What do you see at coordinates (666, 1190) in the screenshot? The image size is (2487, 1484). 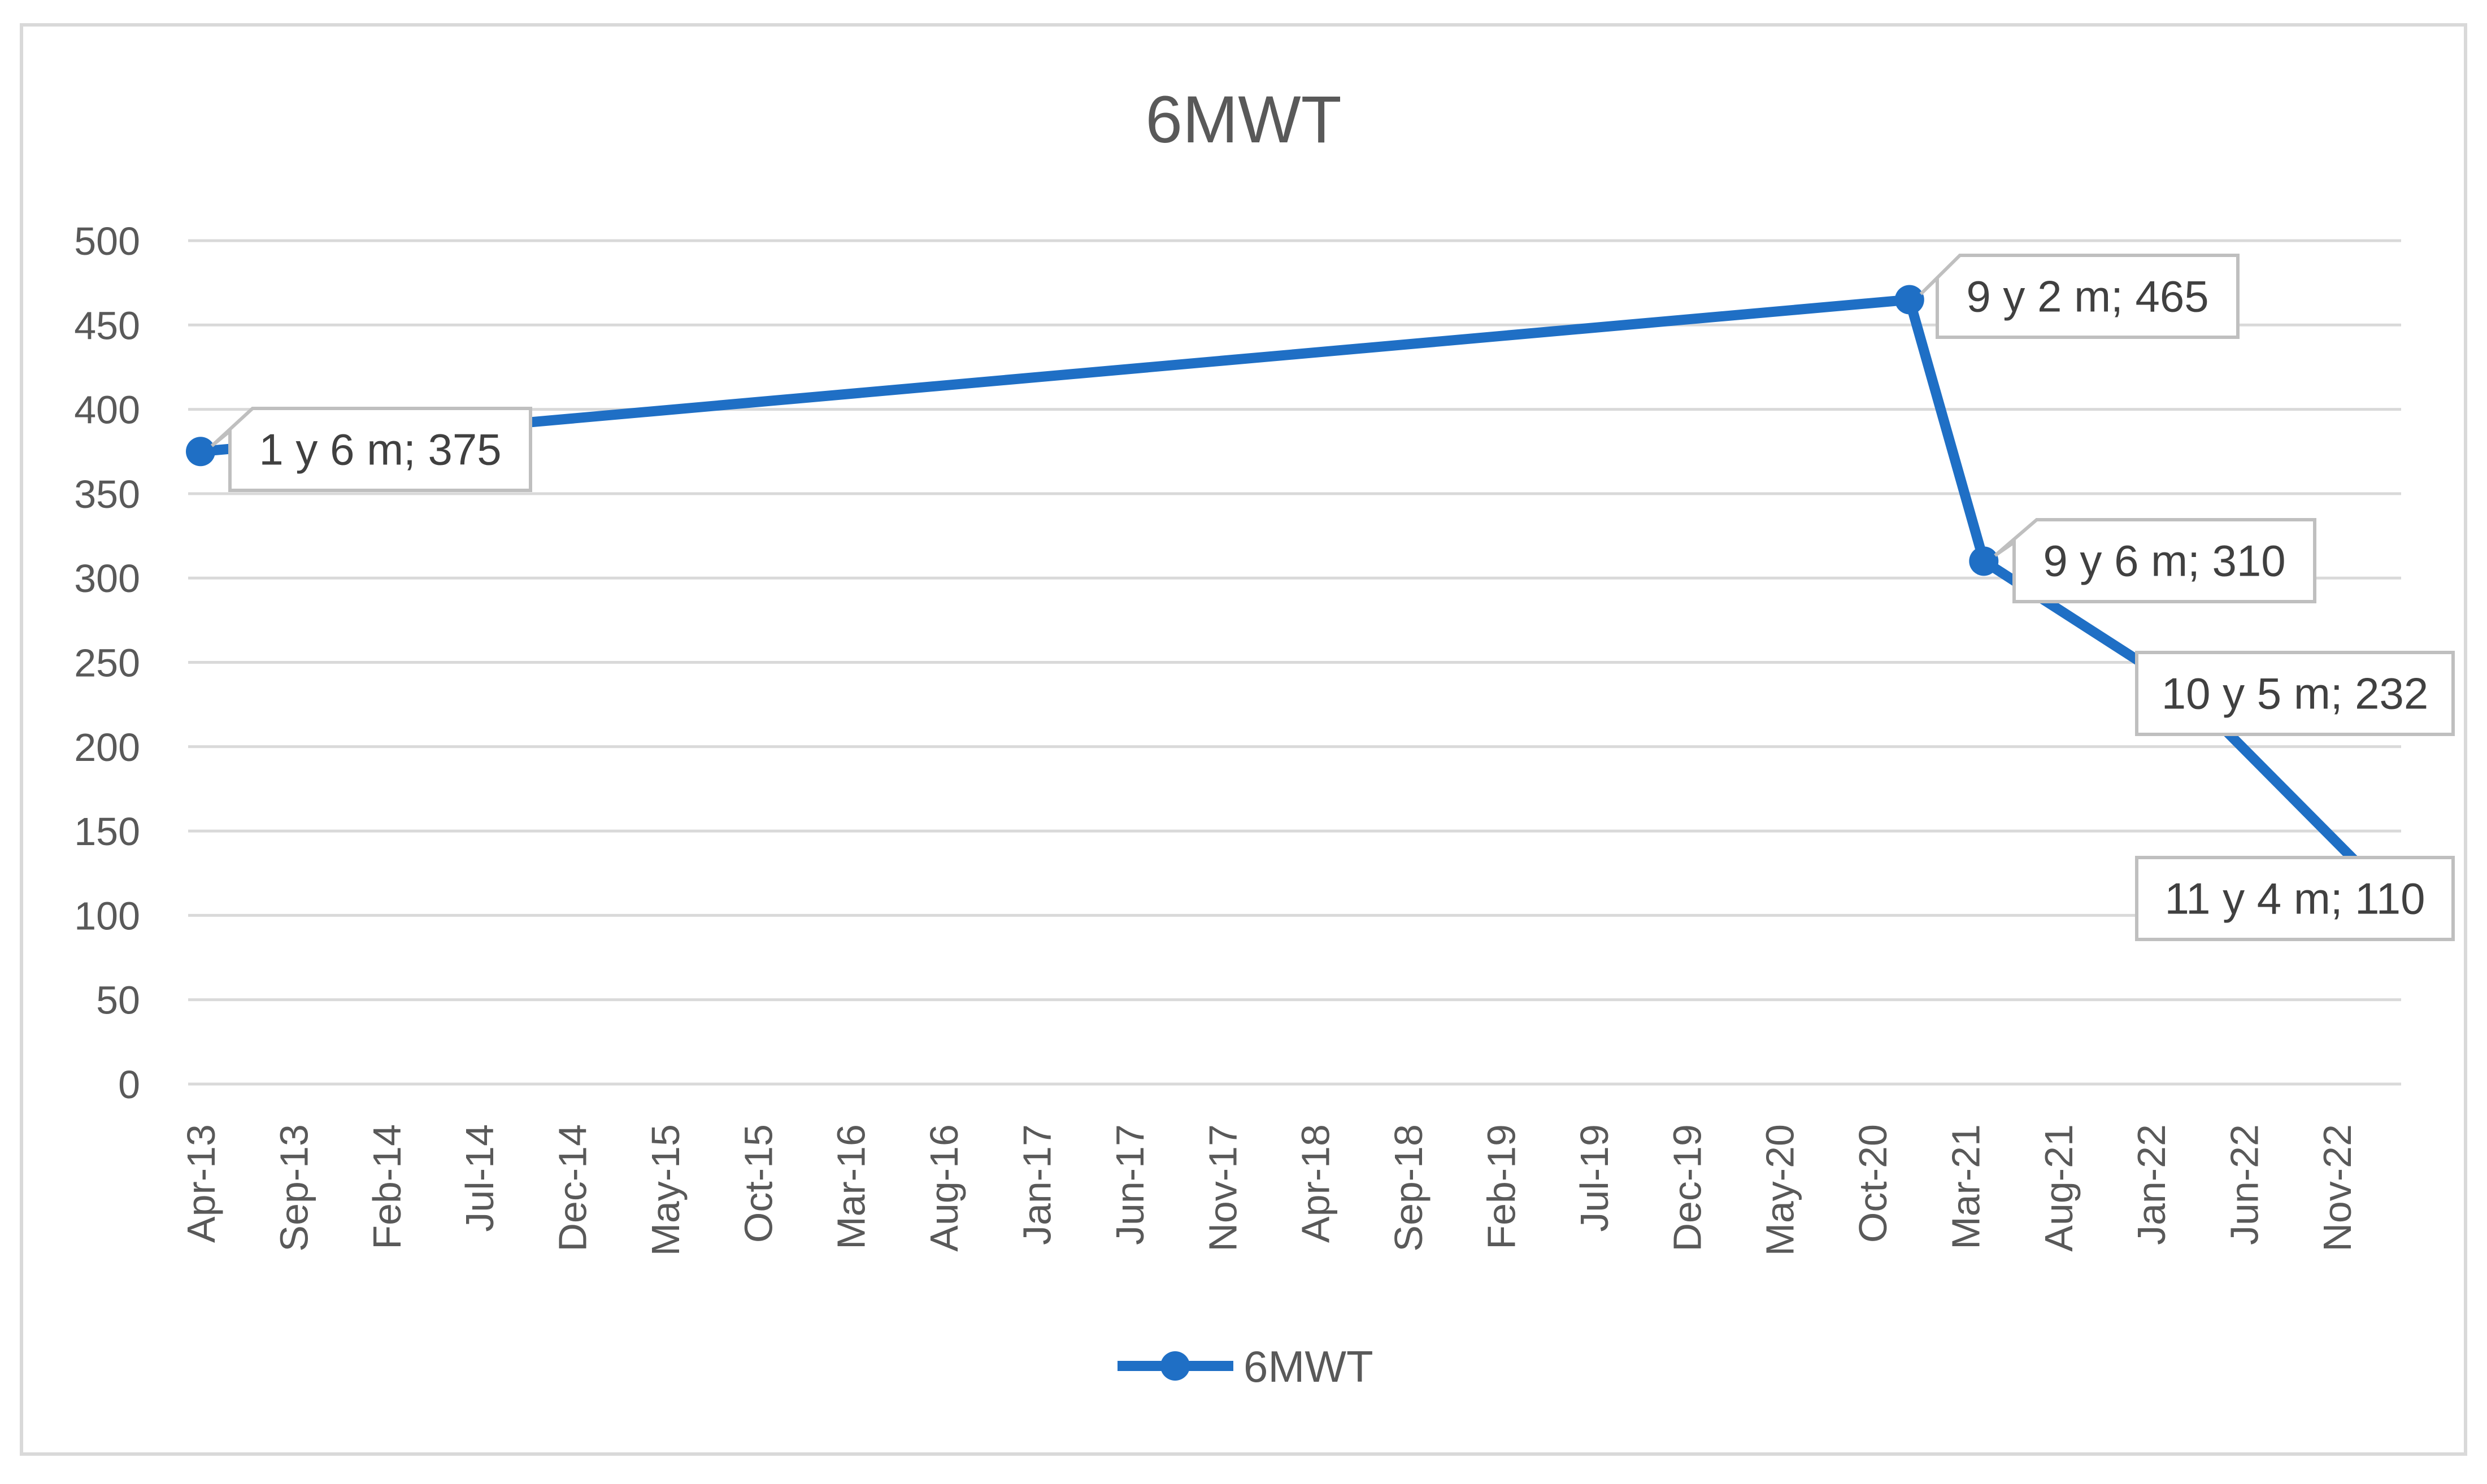 I see `x-tick-label: May-15` at bounding box center [666, 1190].